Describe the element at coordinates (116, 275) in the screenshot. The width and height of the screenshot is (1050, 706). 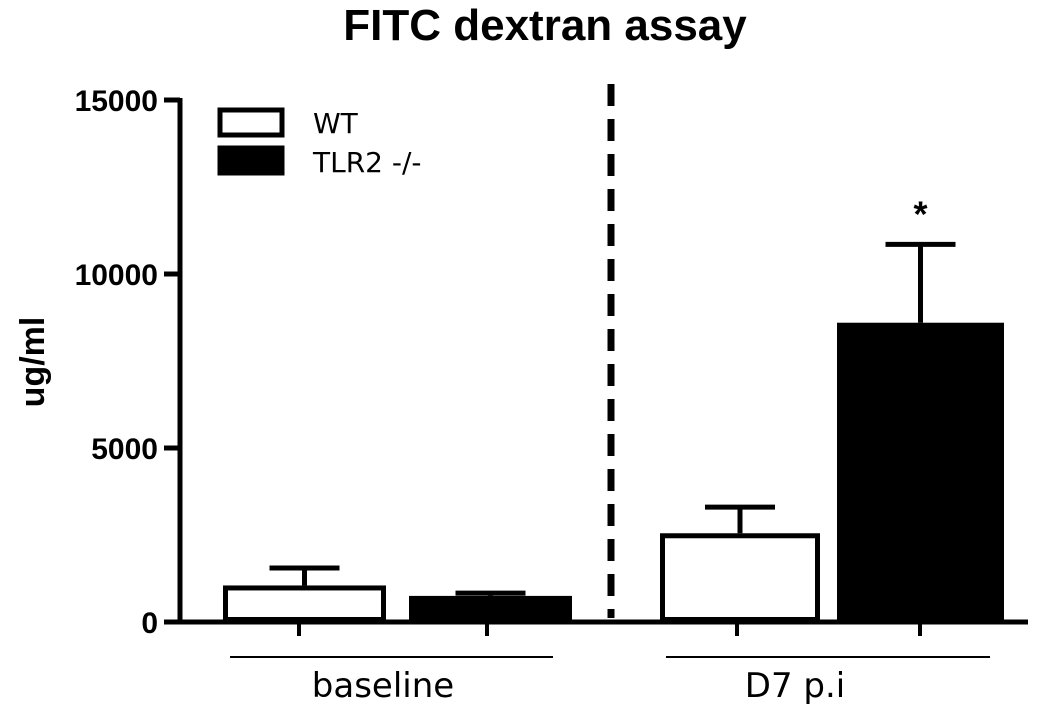
I see `y-tick-label: 10000` at that location.